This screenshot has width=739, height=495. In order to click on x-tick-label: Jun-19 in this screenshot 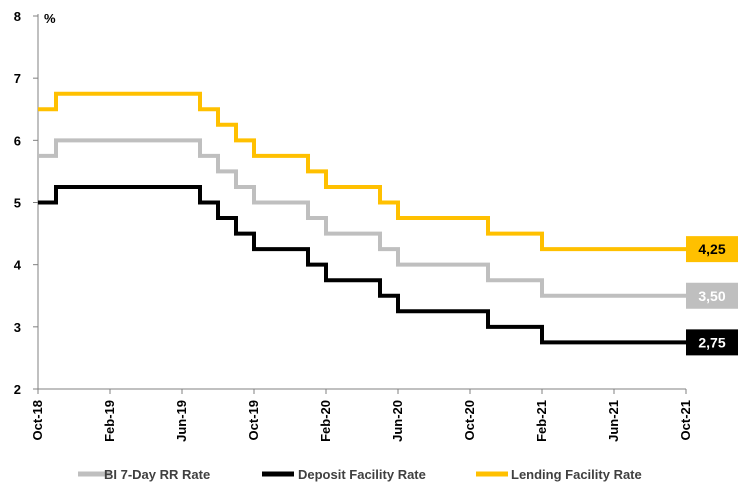, I will do `click(181, 421)`.